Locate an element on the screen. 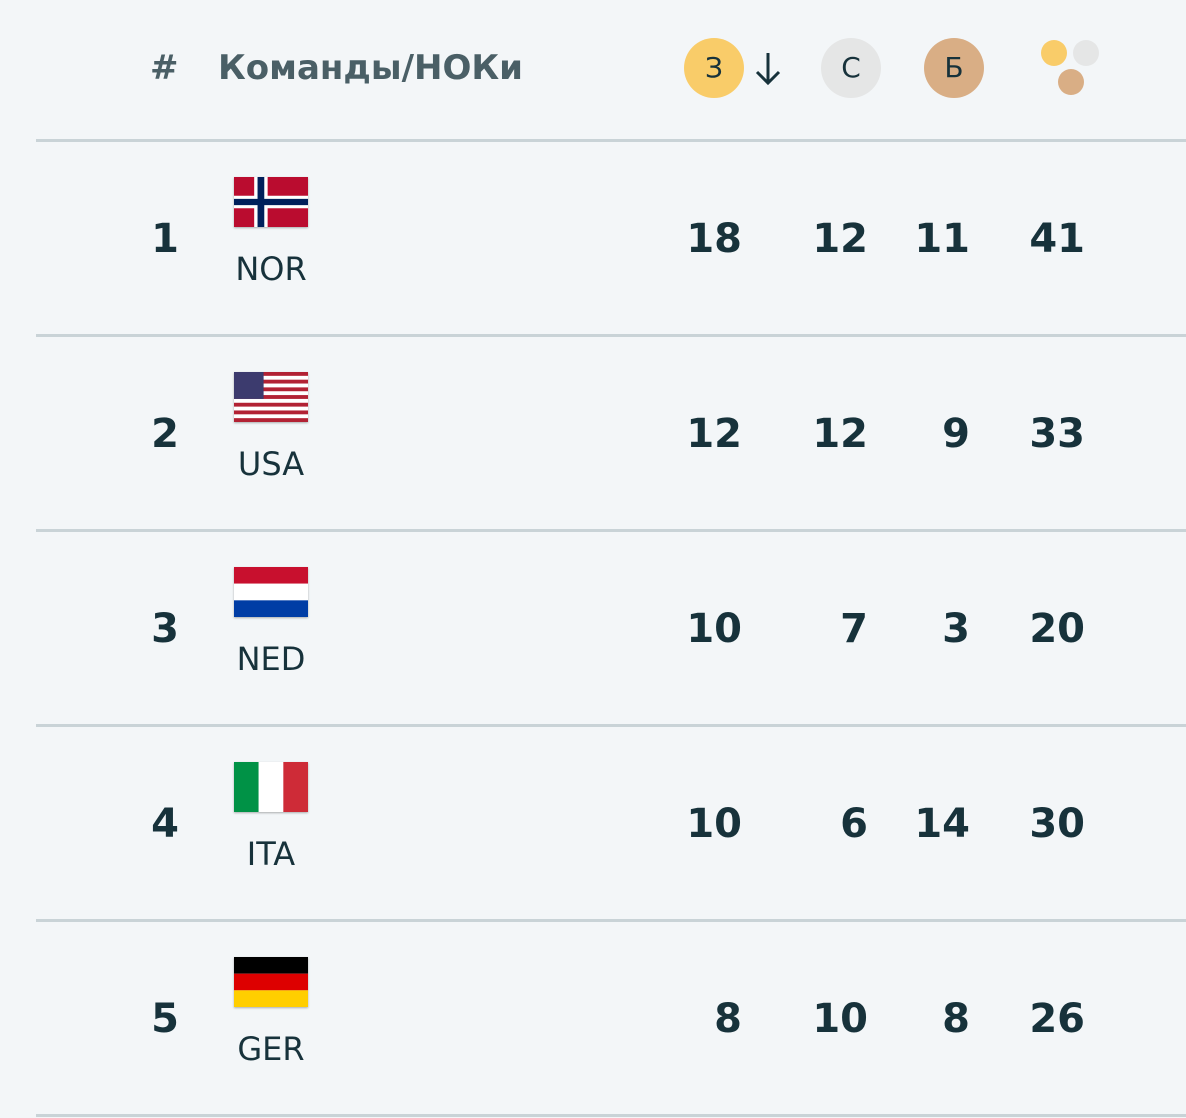  bronze-count: 3 is located at coordinates (956, 629).